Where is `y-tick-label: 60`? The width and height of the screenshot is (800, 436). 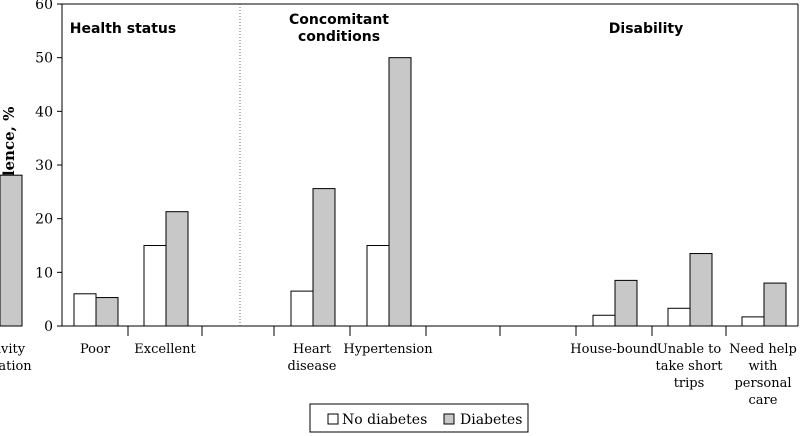
y-tick-label: 60 is located at coordinates (44, 6).